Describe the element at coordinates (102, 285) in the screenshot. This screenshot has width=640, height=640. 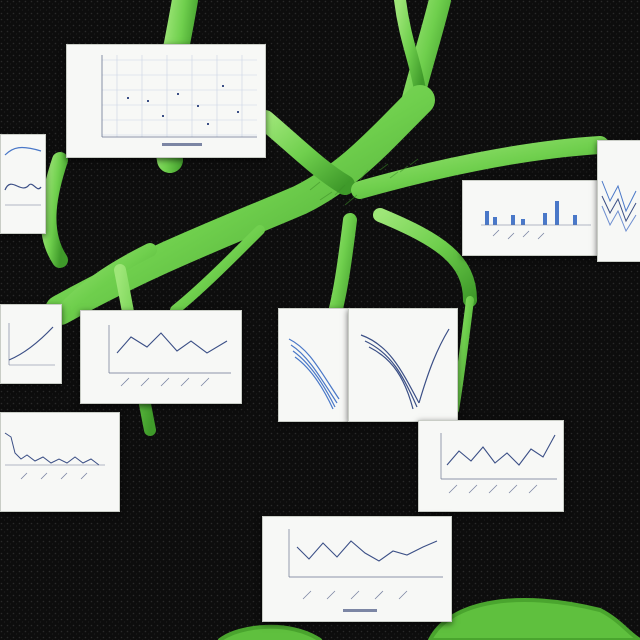
I see `stem-left-arm` at that location.